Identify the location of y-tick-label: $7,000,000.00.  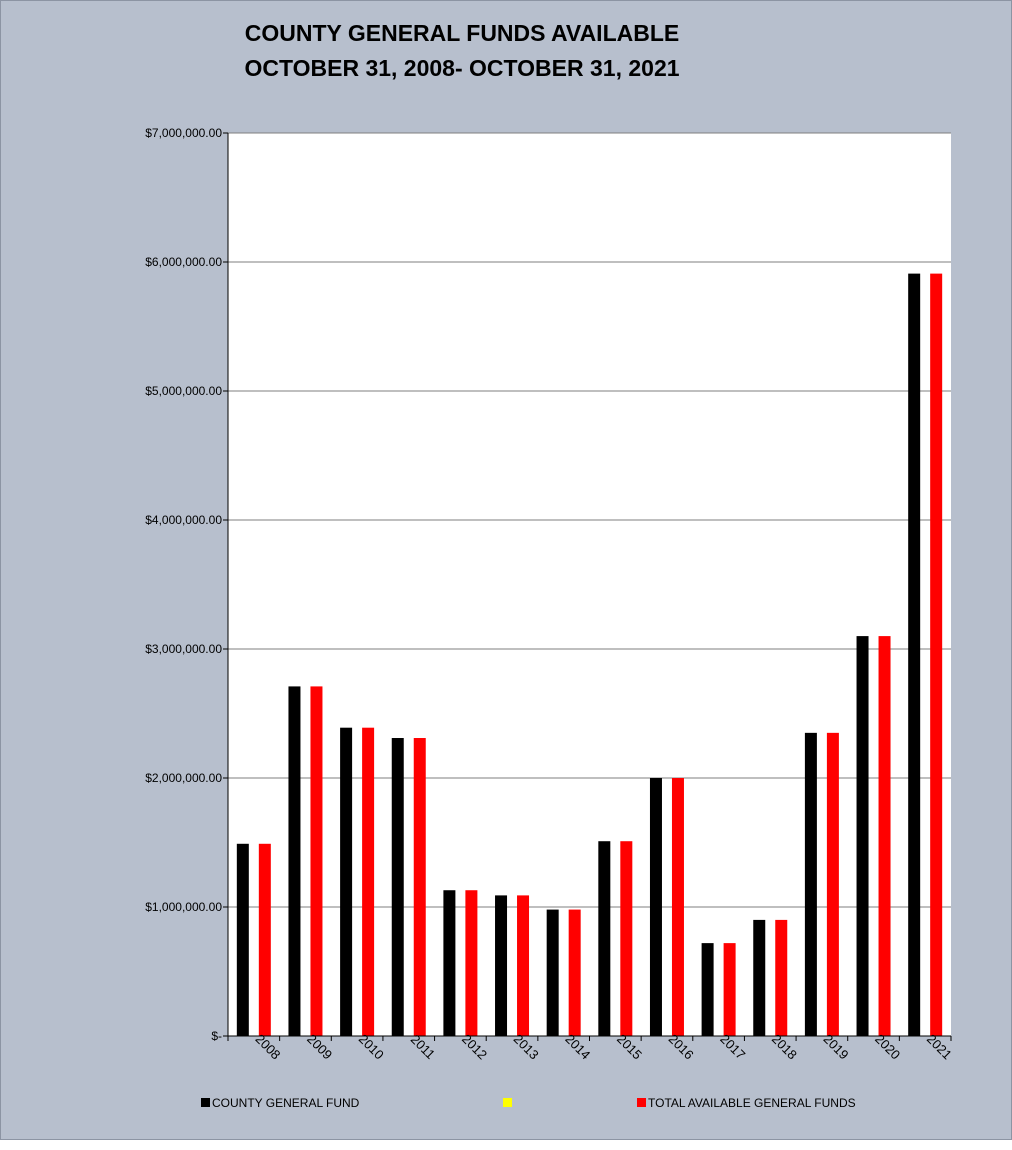
(183, 133).